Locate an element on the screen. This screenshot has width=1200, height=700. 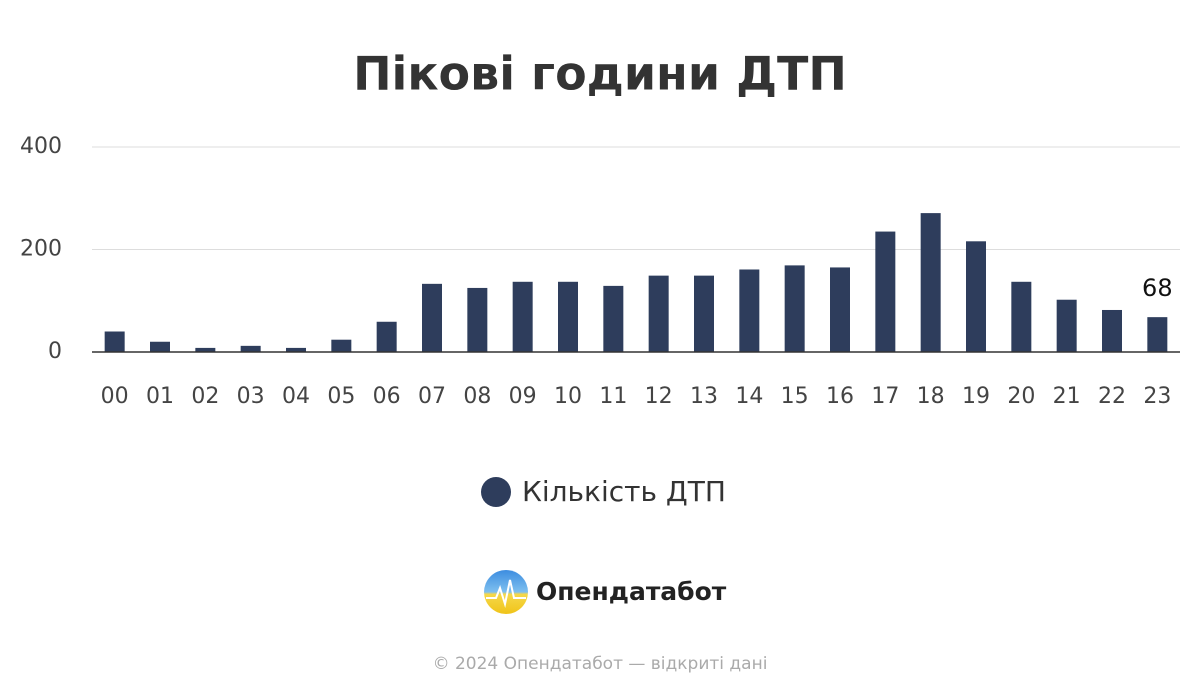
logo-icon is located at coordinates (506, 592).